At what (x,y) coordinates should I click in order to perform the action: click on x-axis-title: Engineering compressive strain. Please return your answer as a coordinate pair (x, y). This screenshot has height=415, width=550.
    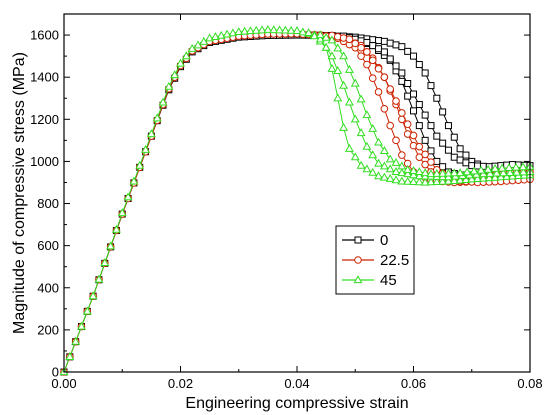
    Looking at the image, I should click on (296, 403).